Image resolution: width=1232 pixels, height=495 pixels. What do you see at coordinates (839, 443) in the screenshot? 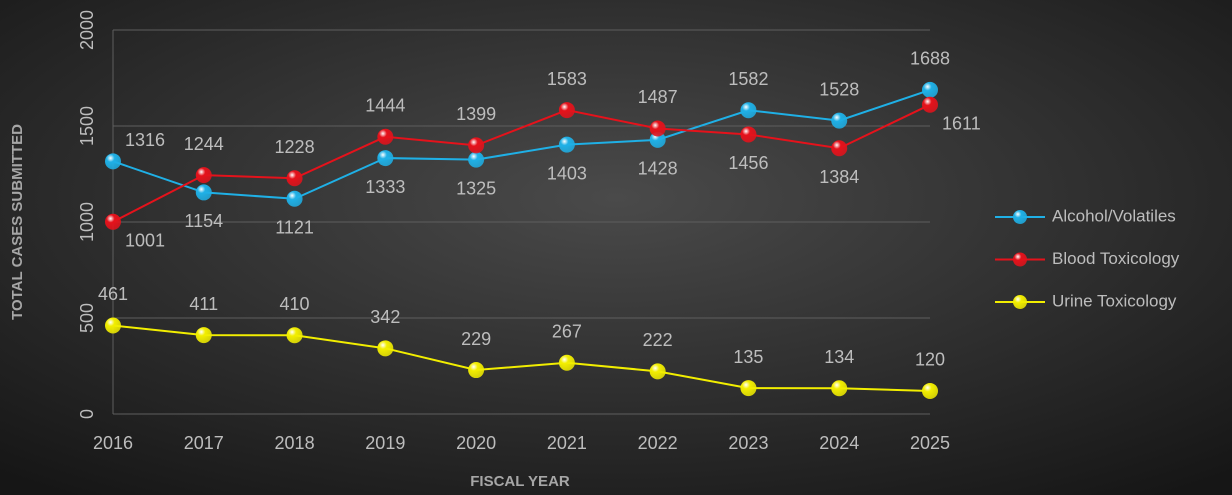
I see `x-tick-label: 2024` at bounding box center [839, 443].